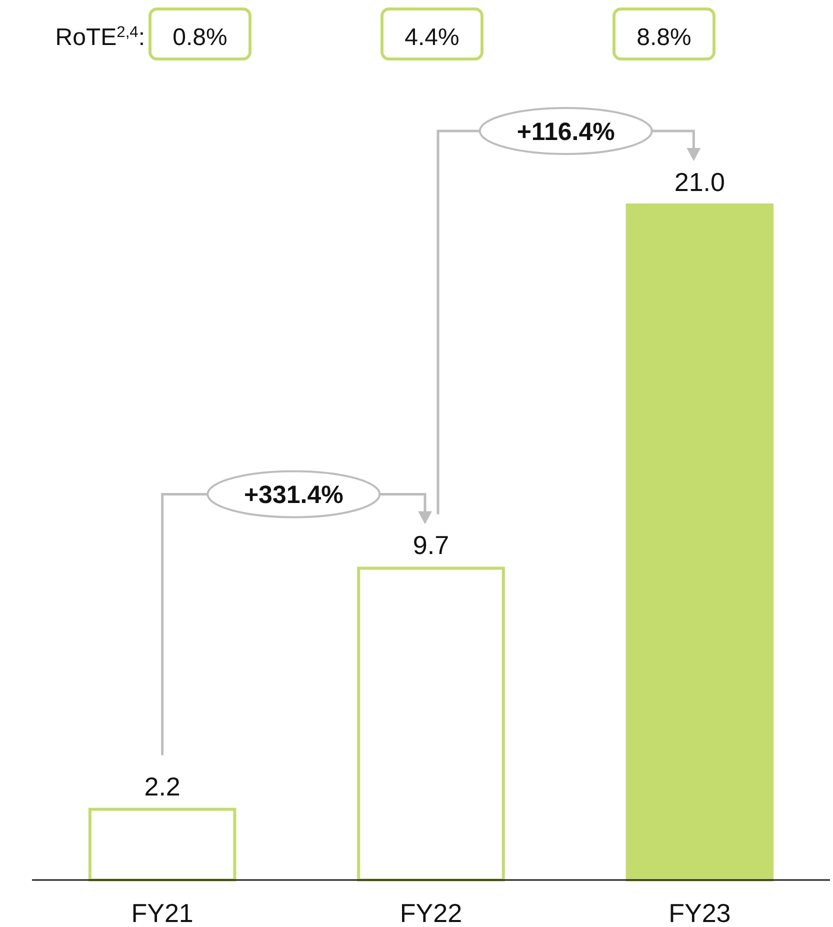 The width and height of the screenshot is (833, 927). What do you see at coordinates (432, 37) in the screenshot?
I see `text: 4.4%` at bounding box center [432, 37].